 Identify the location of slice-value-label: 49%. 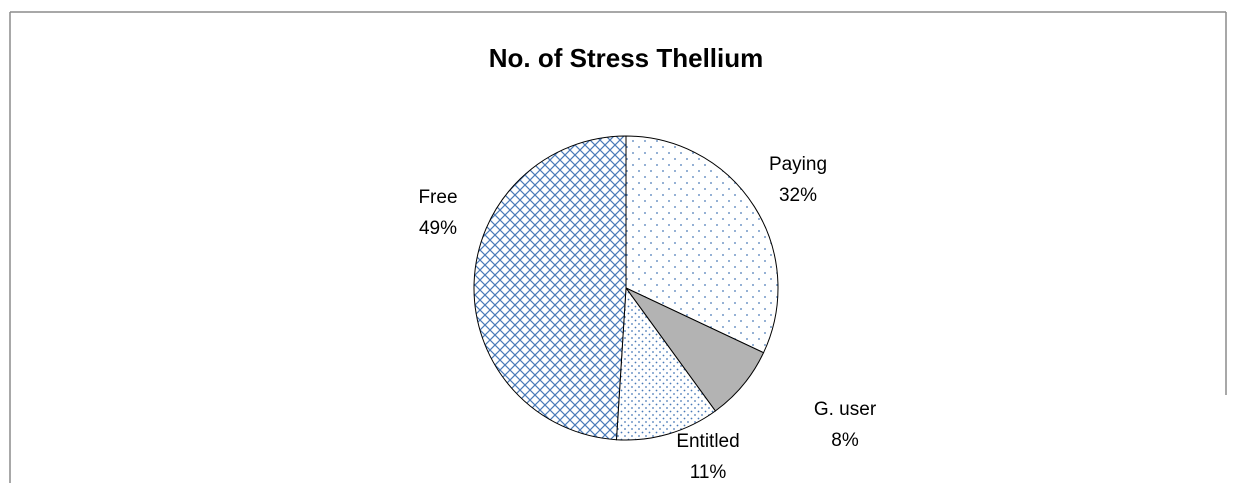
(438, 228).